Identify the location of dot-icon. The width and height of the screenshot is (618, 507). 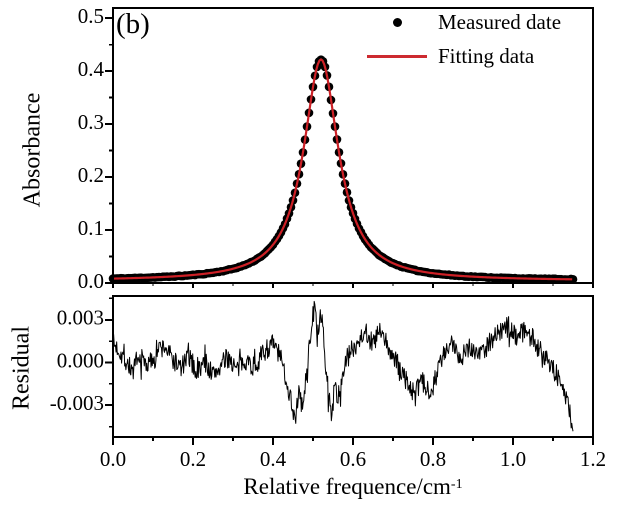
(397, 22).